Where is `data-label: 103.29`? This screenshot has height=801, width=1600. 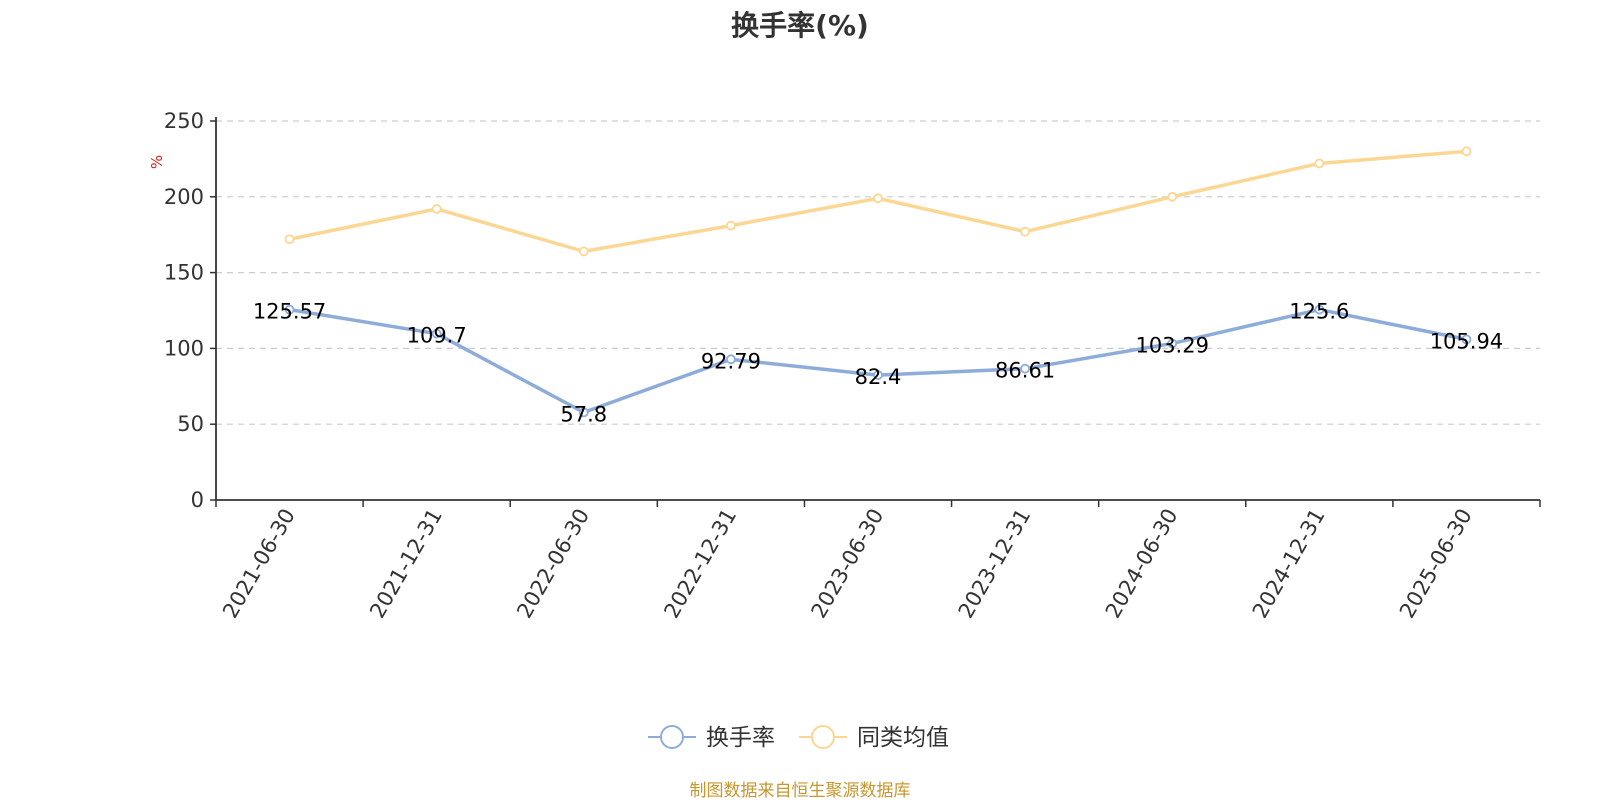
data-label: 103.29 is located at coordinates (1171, 345).